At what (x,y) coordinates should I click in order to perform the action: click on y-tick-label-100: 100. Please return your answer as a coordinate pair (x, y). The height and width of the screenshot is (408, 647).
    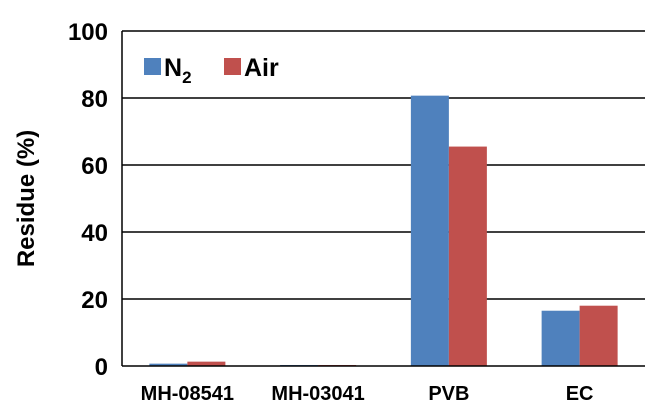
    Looking at the image, I should click on (88, 32).